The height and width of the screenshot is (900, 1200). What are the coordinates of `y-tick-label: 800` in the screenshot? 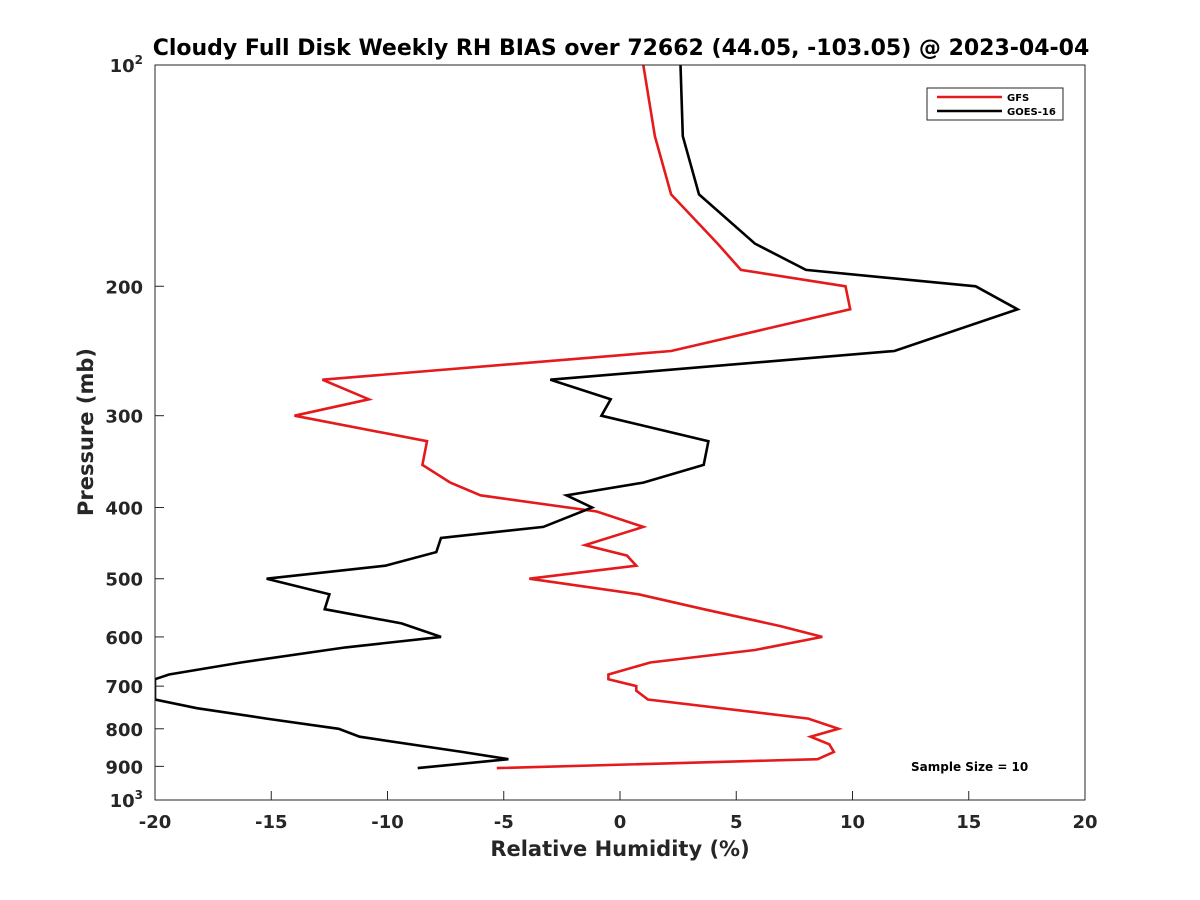 It's located at (124, 730).